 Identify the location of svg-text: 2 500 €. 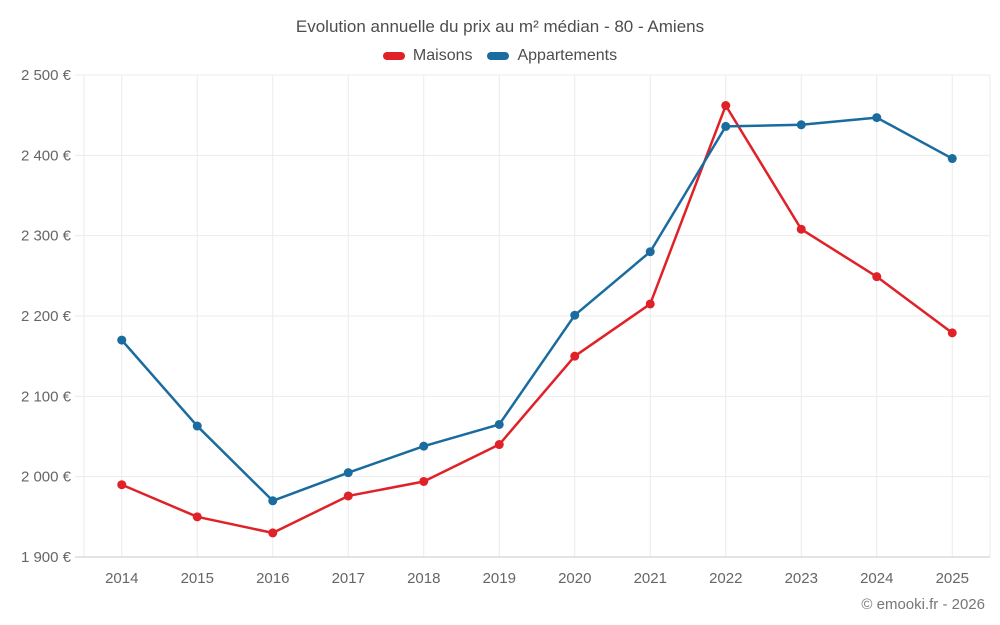
(46, 75).